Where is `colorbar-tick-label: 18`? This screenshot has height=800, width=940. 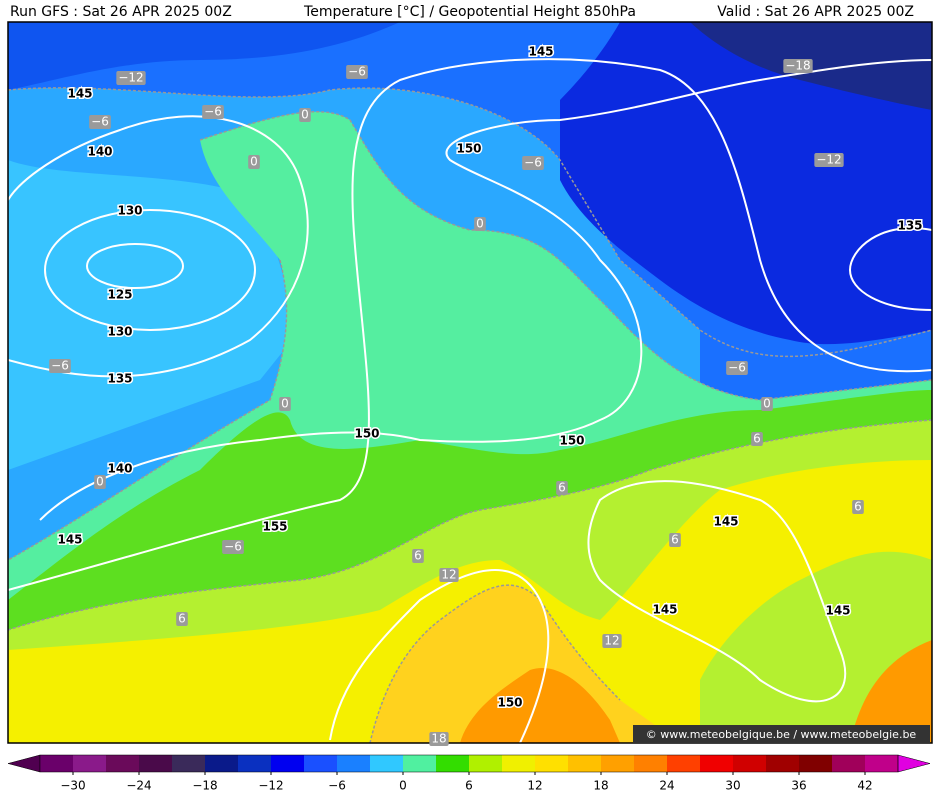
colorbar-tick-label: 18 is located at coordinates (600, 786).